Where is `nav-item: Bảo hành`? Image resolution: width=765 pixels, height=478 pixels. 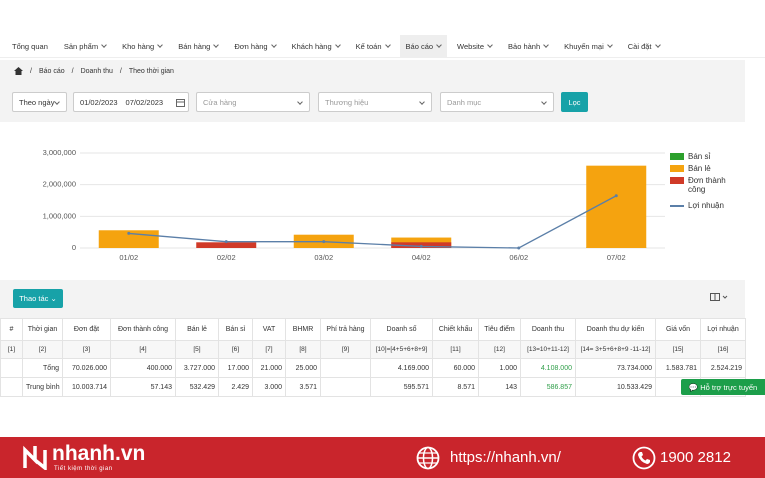
nav-item: Bảo hành is located at coordinates (528, 46).